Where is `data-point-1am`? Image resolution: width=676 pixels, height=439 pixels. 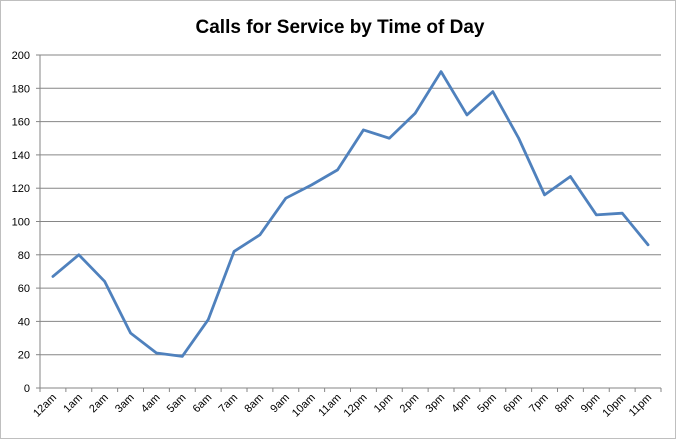 data-point-1am is located at coordinates (79, 254).